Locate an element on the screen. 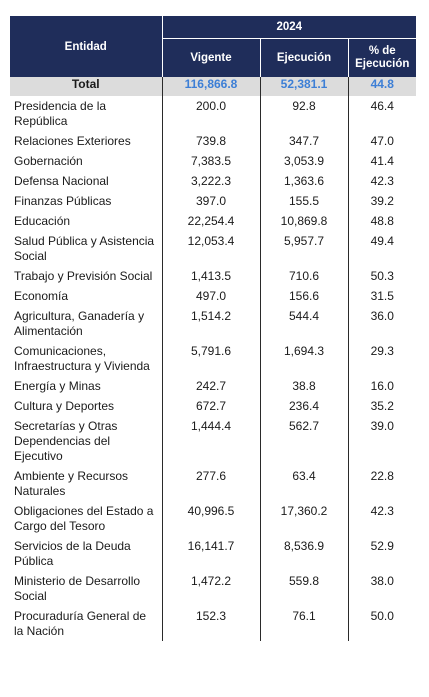 The height and width of the screenshot is (697, 429). pct-cell: 38.0 is located at coordinates (382, 588).